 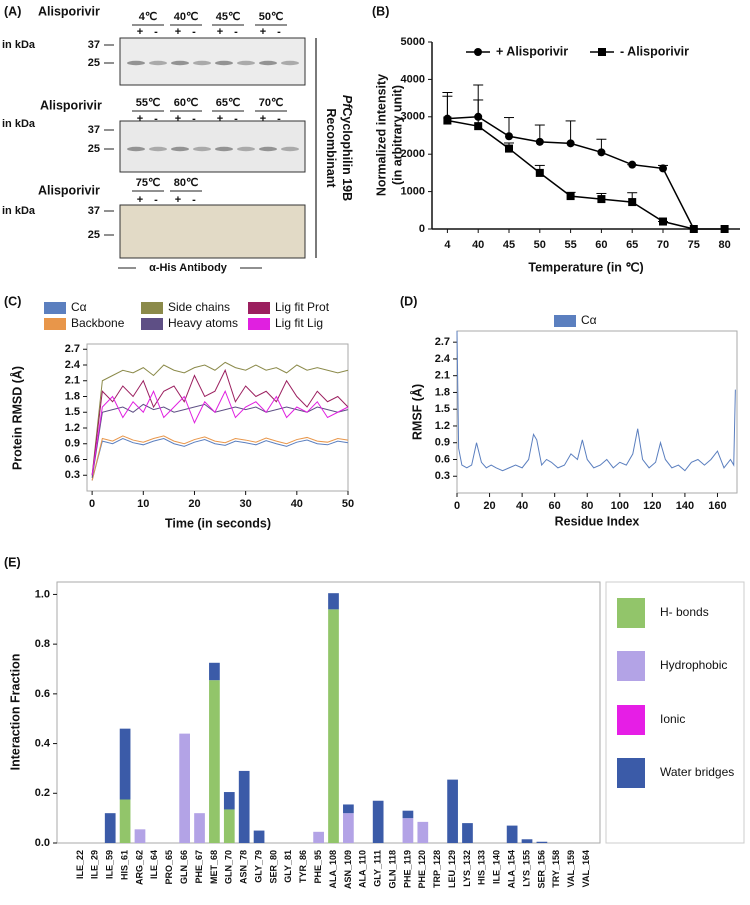 I want to click on x-tick-label: 30, so click(x=246, y=504).